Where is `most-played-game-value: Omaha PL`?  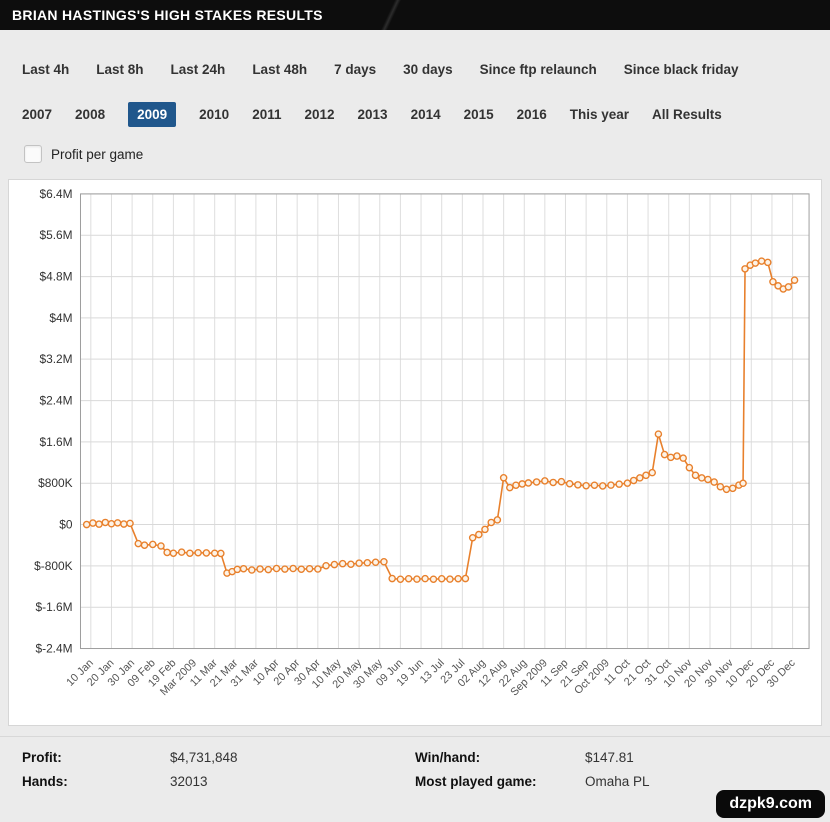 most-played-game-value: Omaha PL is located at coordinates (617, 781).